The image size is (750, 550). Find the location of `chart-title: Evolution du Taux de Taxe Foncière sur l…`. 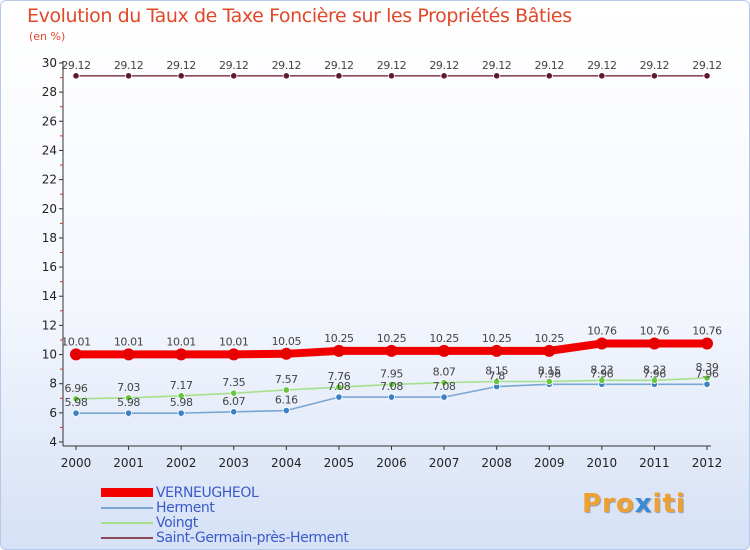

chart-title: Evolution du Taux de Taxe Foncière sur l… is located at coordinates (299, 16).